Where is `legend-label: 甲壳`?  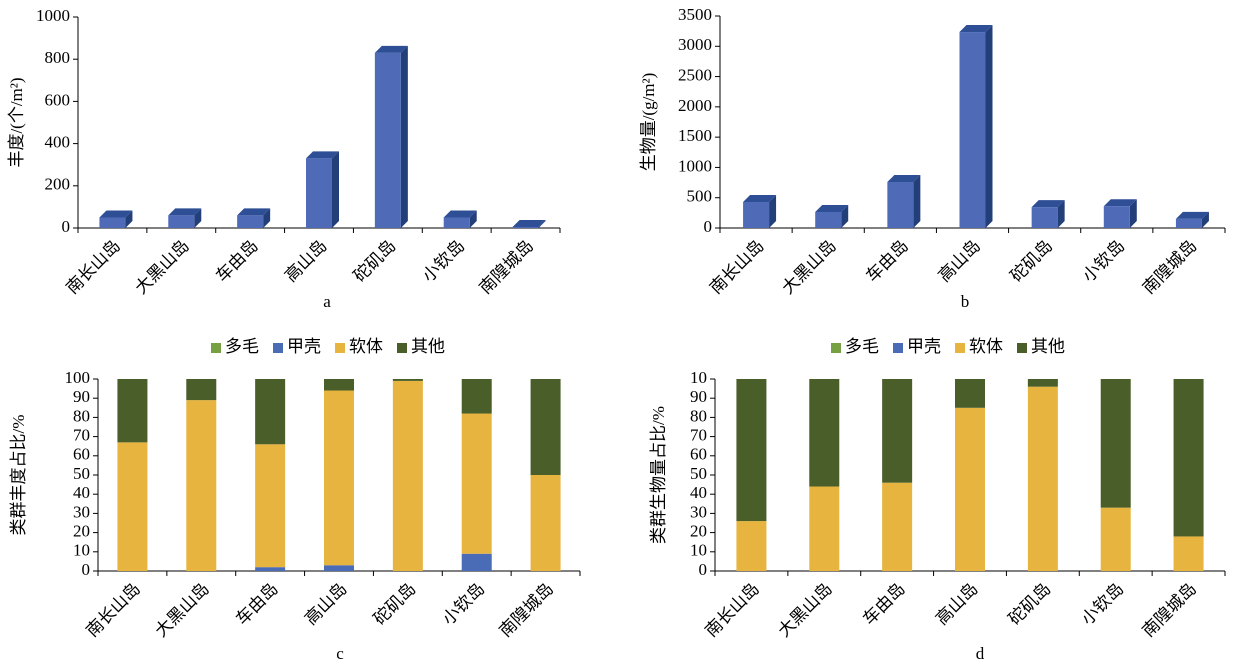
legend-label: 甲壳 is located at coordinates (304, 346).